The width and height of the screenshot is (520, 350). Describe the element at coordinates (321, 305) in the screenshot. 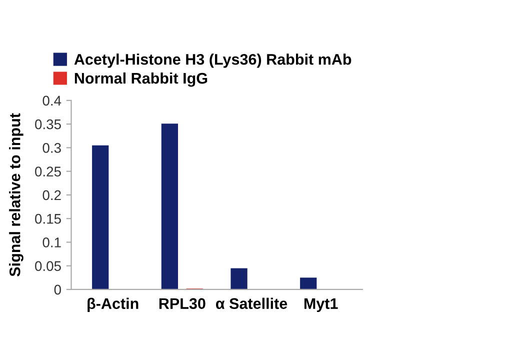

I see `x-tick-label: Myt1` at that location.